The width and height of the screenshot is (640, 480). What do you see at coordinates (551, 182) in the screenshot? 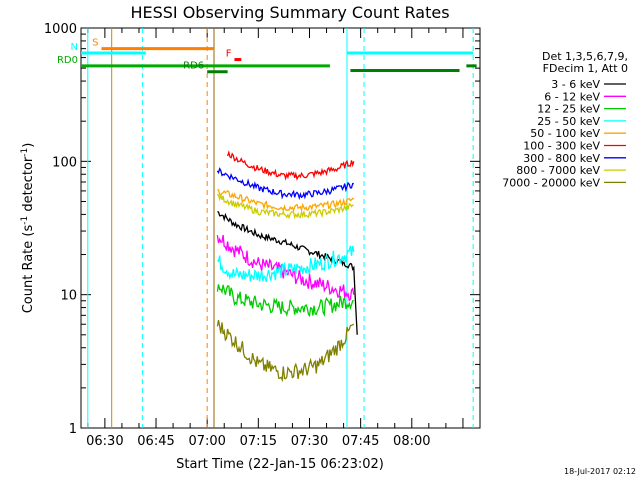
I see `legend-entry-label: 7000 - 20000 keV` at bounding box center [551, 182].